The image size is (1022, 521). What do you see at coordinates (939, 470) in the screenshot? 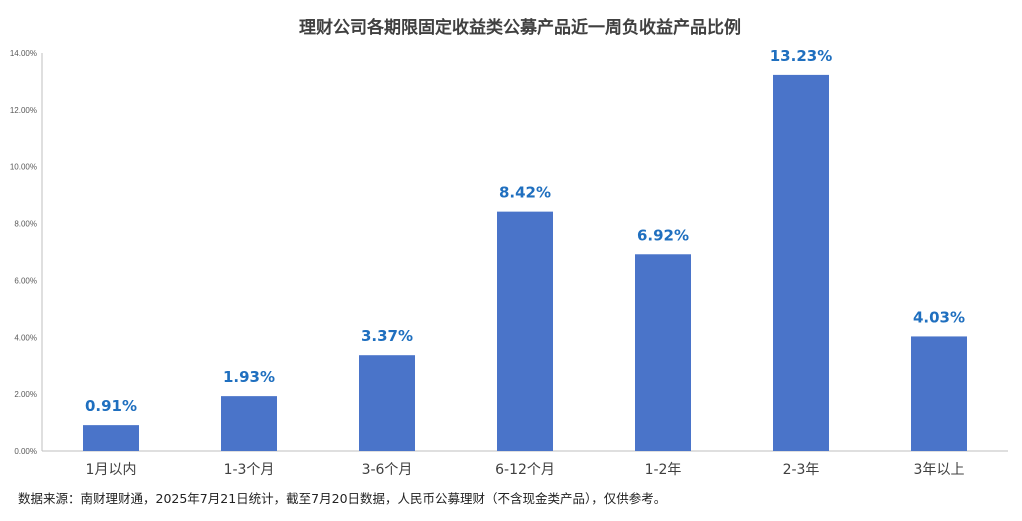
I see `x-tick-label: 3年以上` at bounding box center [939, 470].